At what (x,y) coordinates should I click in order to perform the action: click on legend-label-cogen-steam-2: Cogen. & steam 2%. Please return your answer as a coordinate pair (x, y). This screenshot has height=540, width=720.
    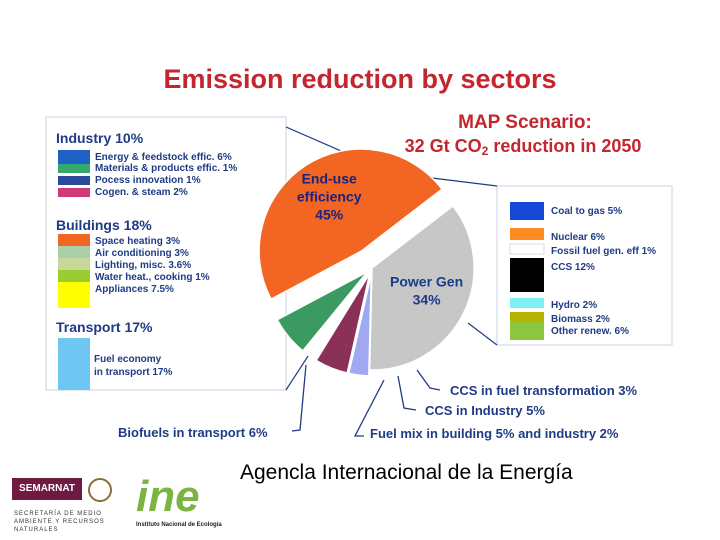
    Looking at the image, I should click on (141, 192).